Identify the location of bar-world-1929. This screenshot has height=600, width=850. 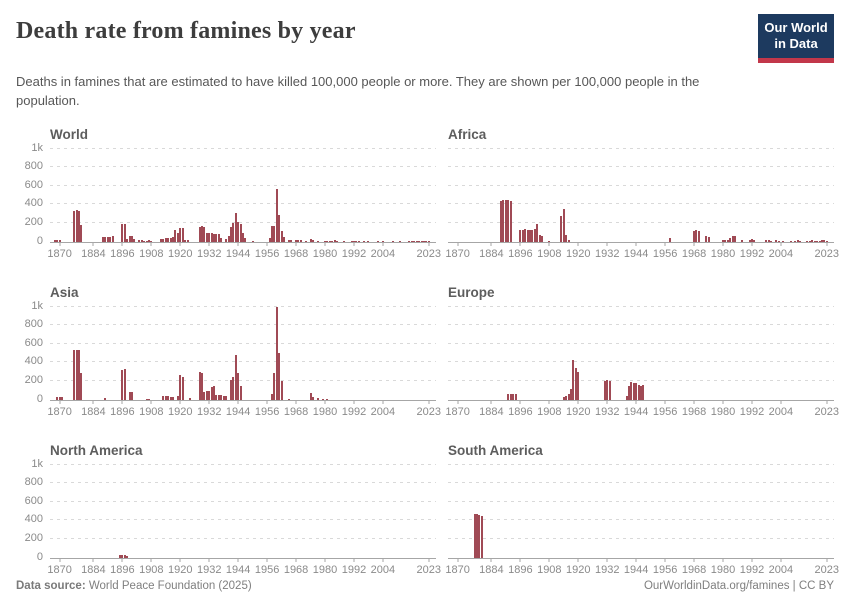
(201, 234).